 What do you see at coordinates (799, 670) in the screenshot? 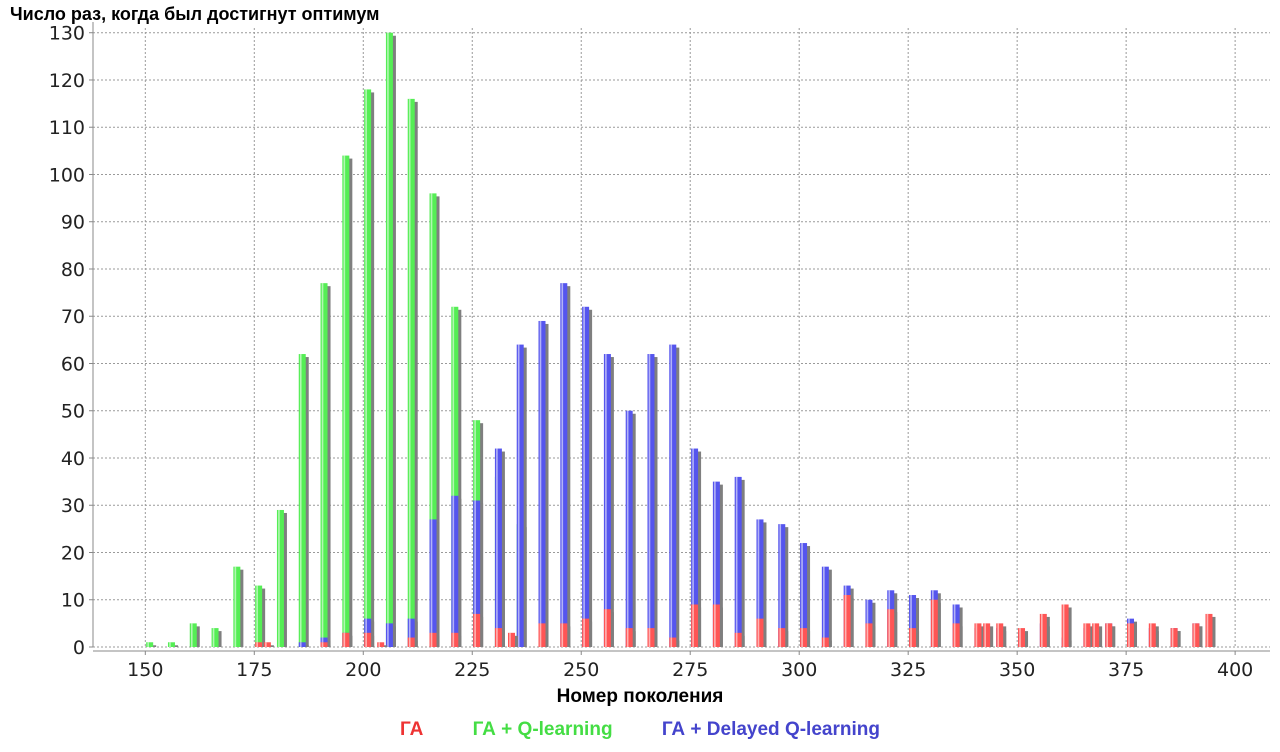
I see `x-tick-label: 300` at bounding box center [799, 670].